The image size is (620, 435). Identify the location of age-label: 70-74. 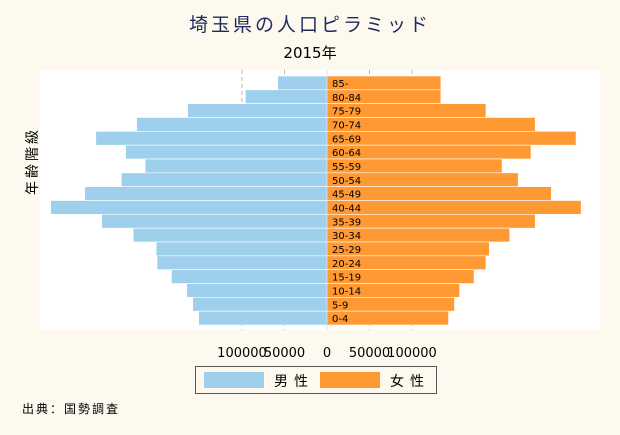
(346, 125).